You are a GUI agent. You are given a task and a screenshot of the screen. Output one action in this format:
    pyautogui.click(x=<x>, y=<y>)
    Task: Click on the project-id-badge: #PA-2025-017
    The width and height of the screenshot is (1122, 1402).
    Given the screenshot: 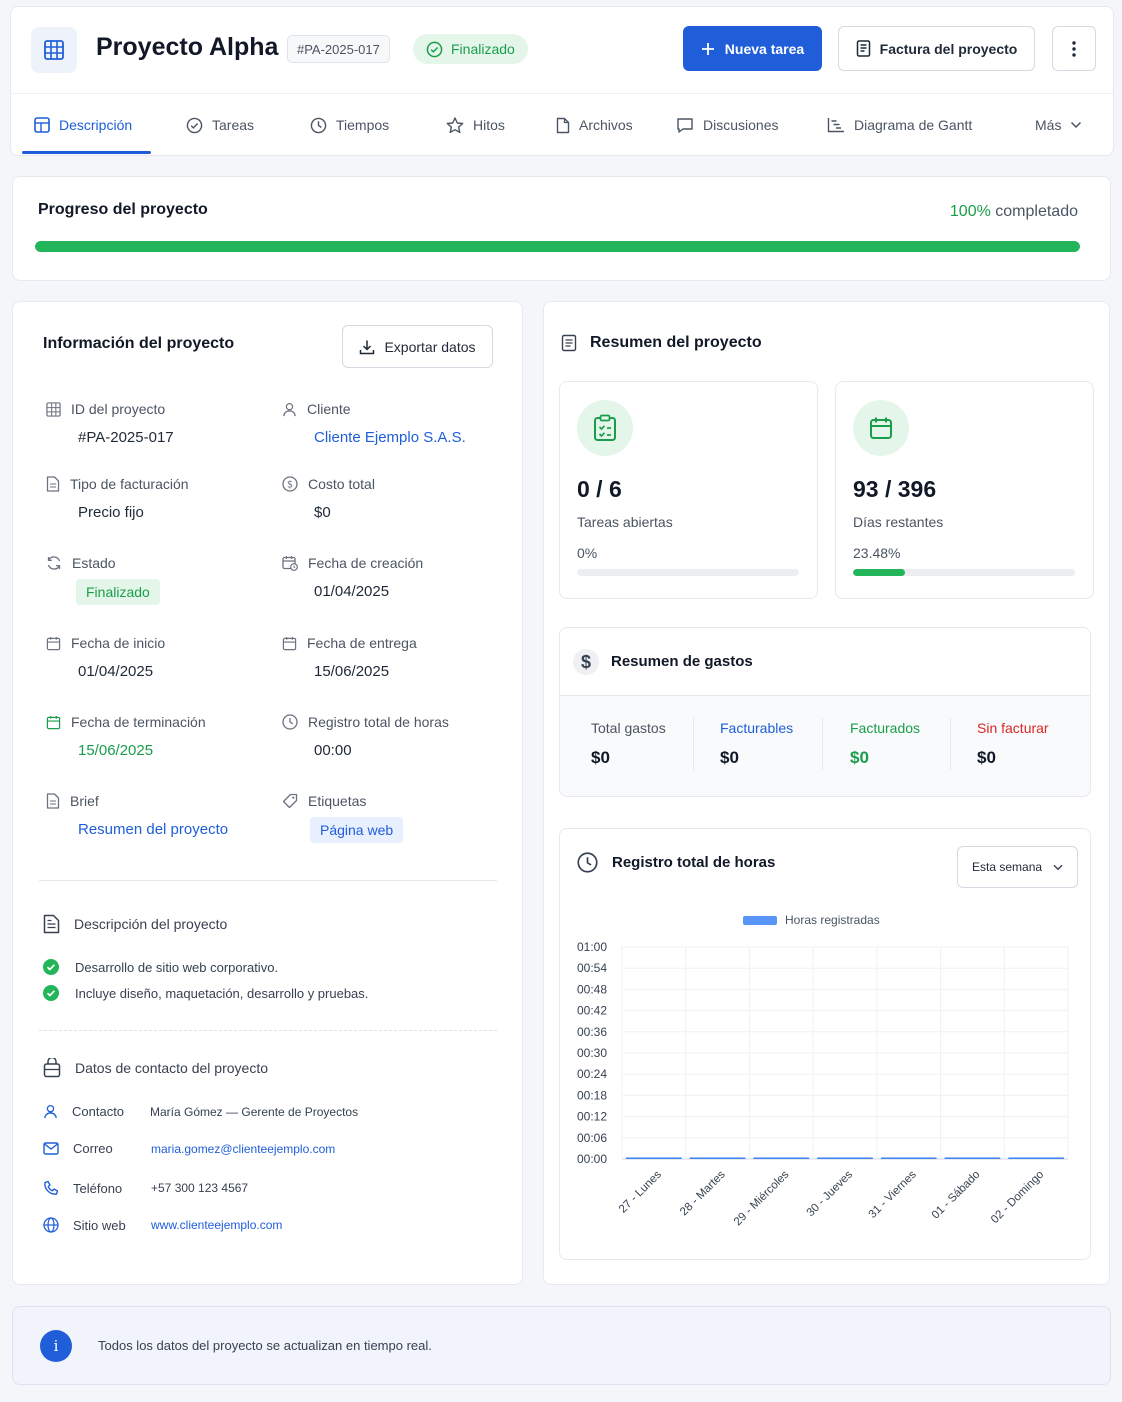 What is the action you would take?
    pyautogui.click(x=338, y=49)
    